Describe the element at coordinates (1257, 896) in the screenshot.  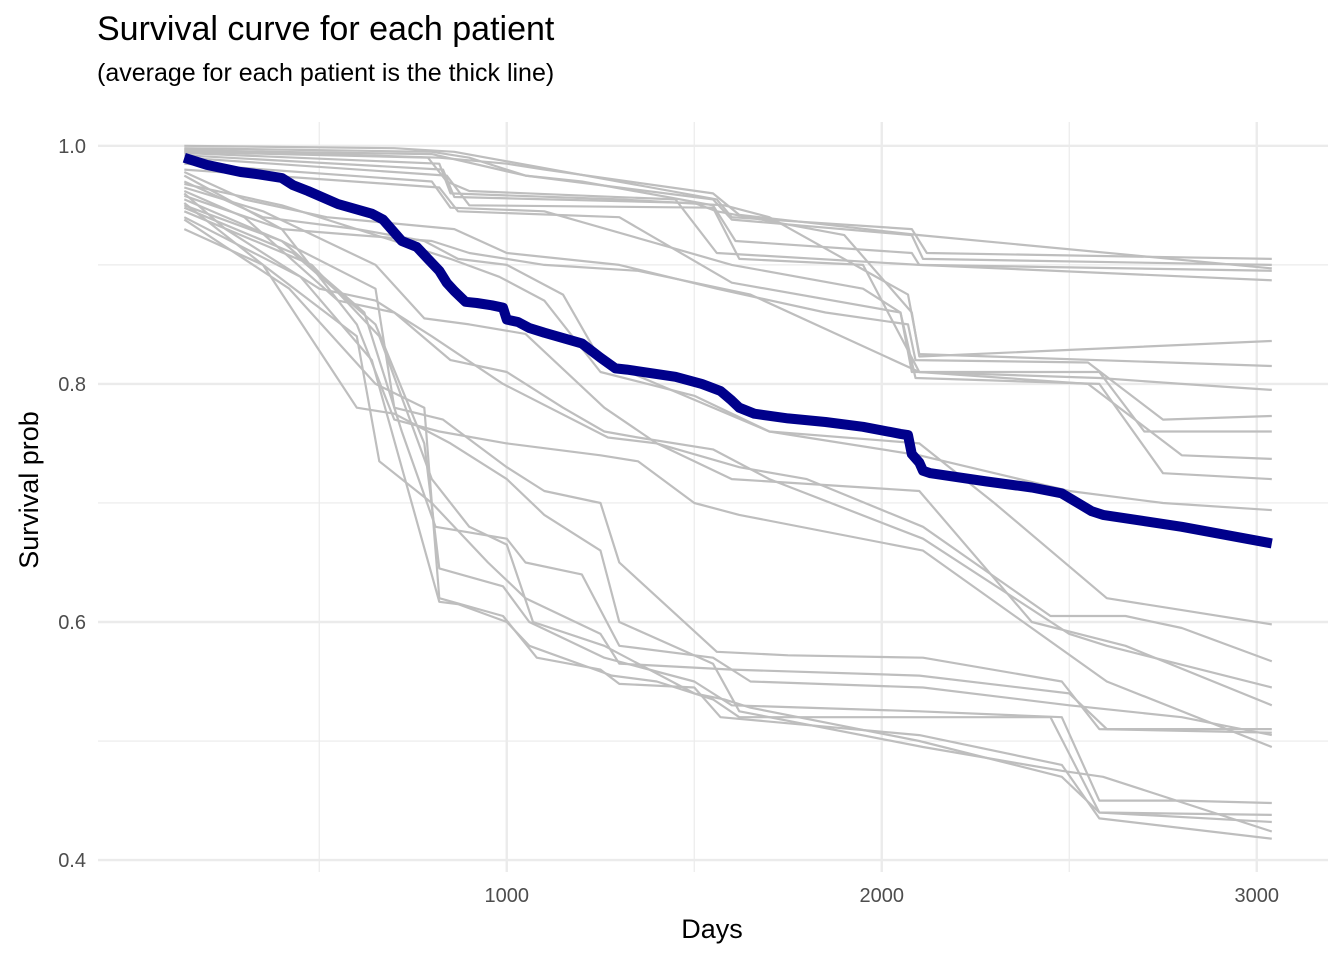
I see `x-tick-label: 3000` at that location.